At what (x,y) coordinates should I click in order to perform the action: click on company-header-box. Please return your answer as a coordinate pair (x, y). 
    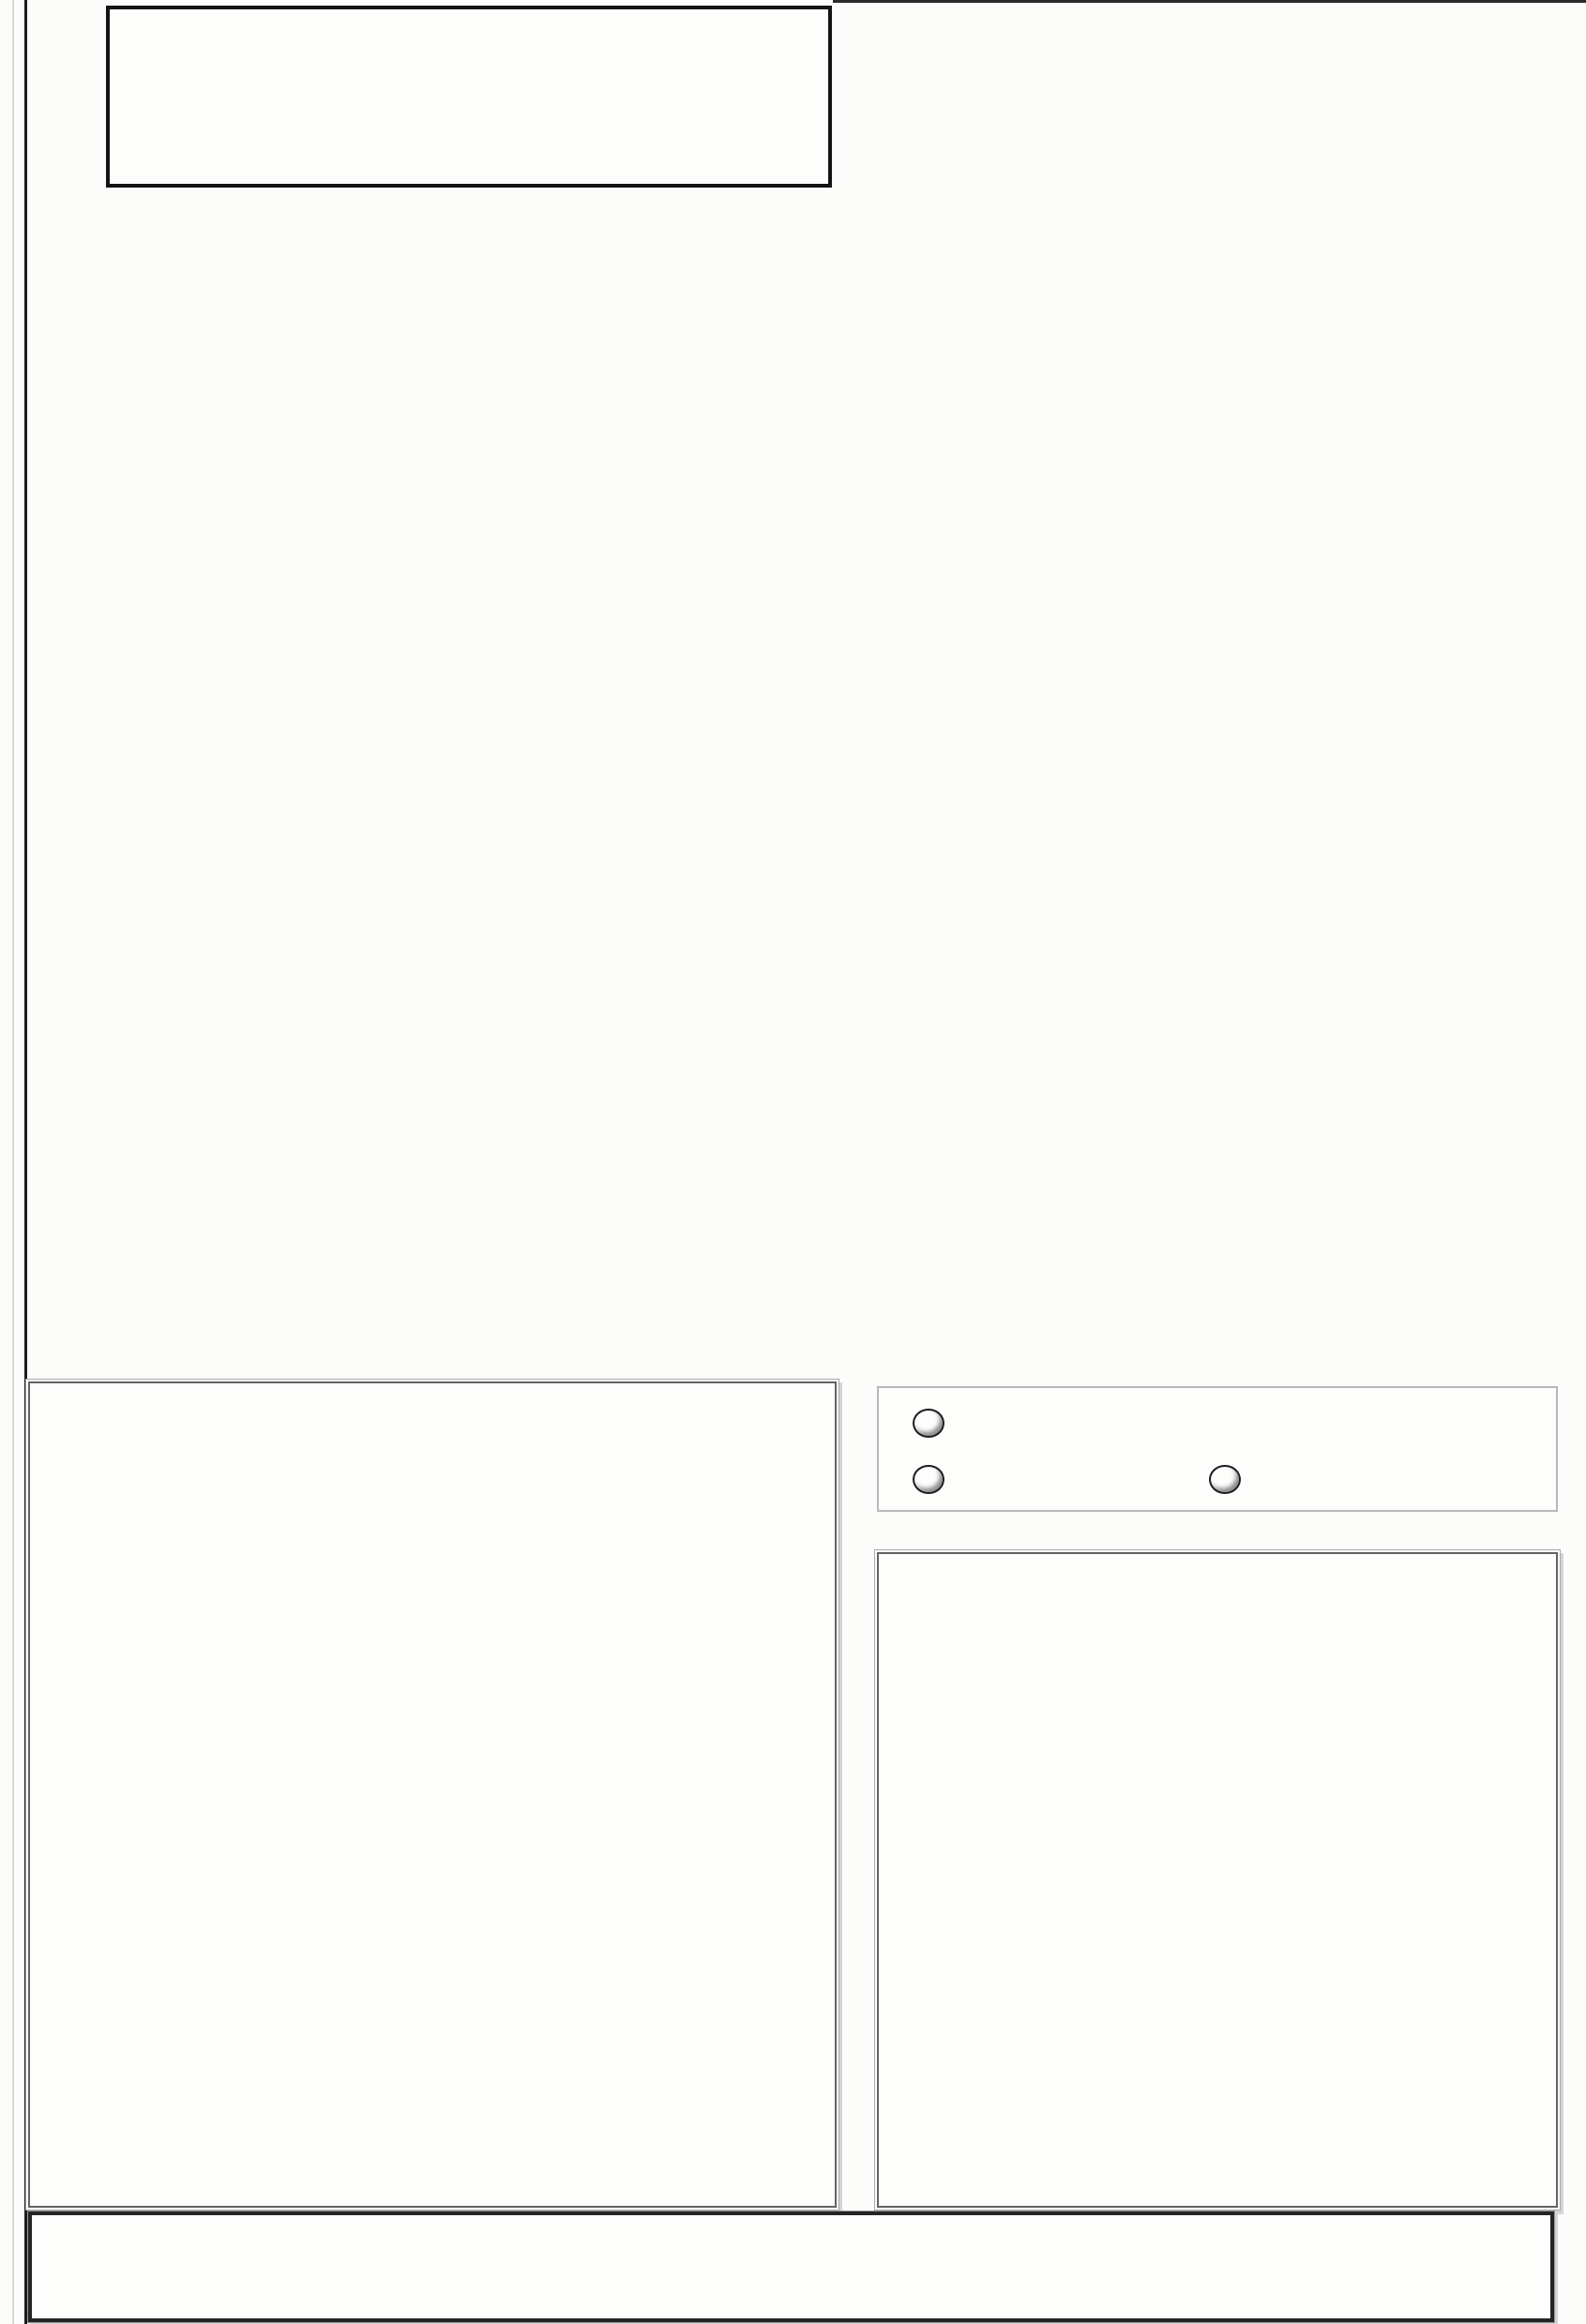
    Looking at the image, I should click on (469, 97).